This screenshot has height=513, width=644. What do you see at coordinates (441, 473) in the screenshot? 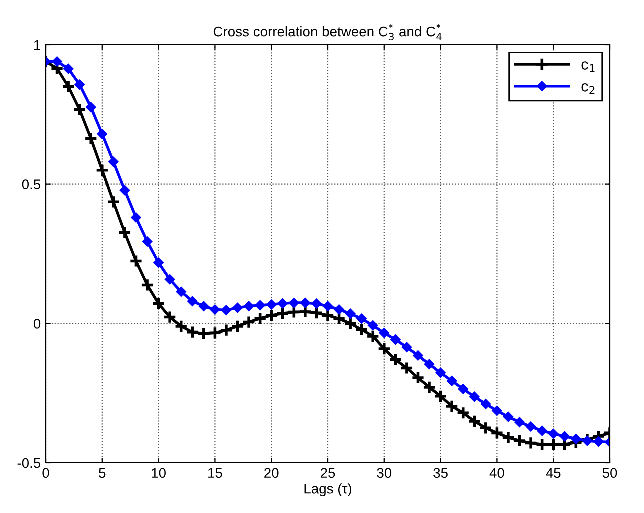
I see `x-tick-label: 35` at bounding box center [441, 473].